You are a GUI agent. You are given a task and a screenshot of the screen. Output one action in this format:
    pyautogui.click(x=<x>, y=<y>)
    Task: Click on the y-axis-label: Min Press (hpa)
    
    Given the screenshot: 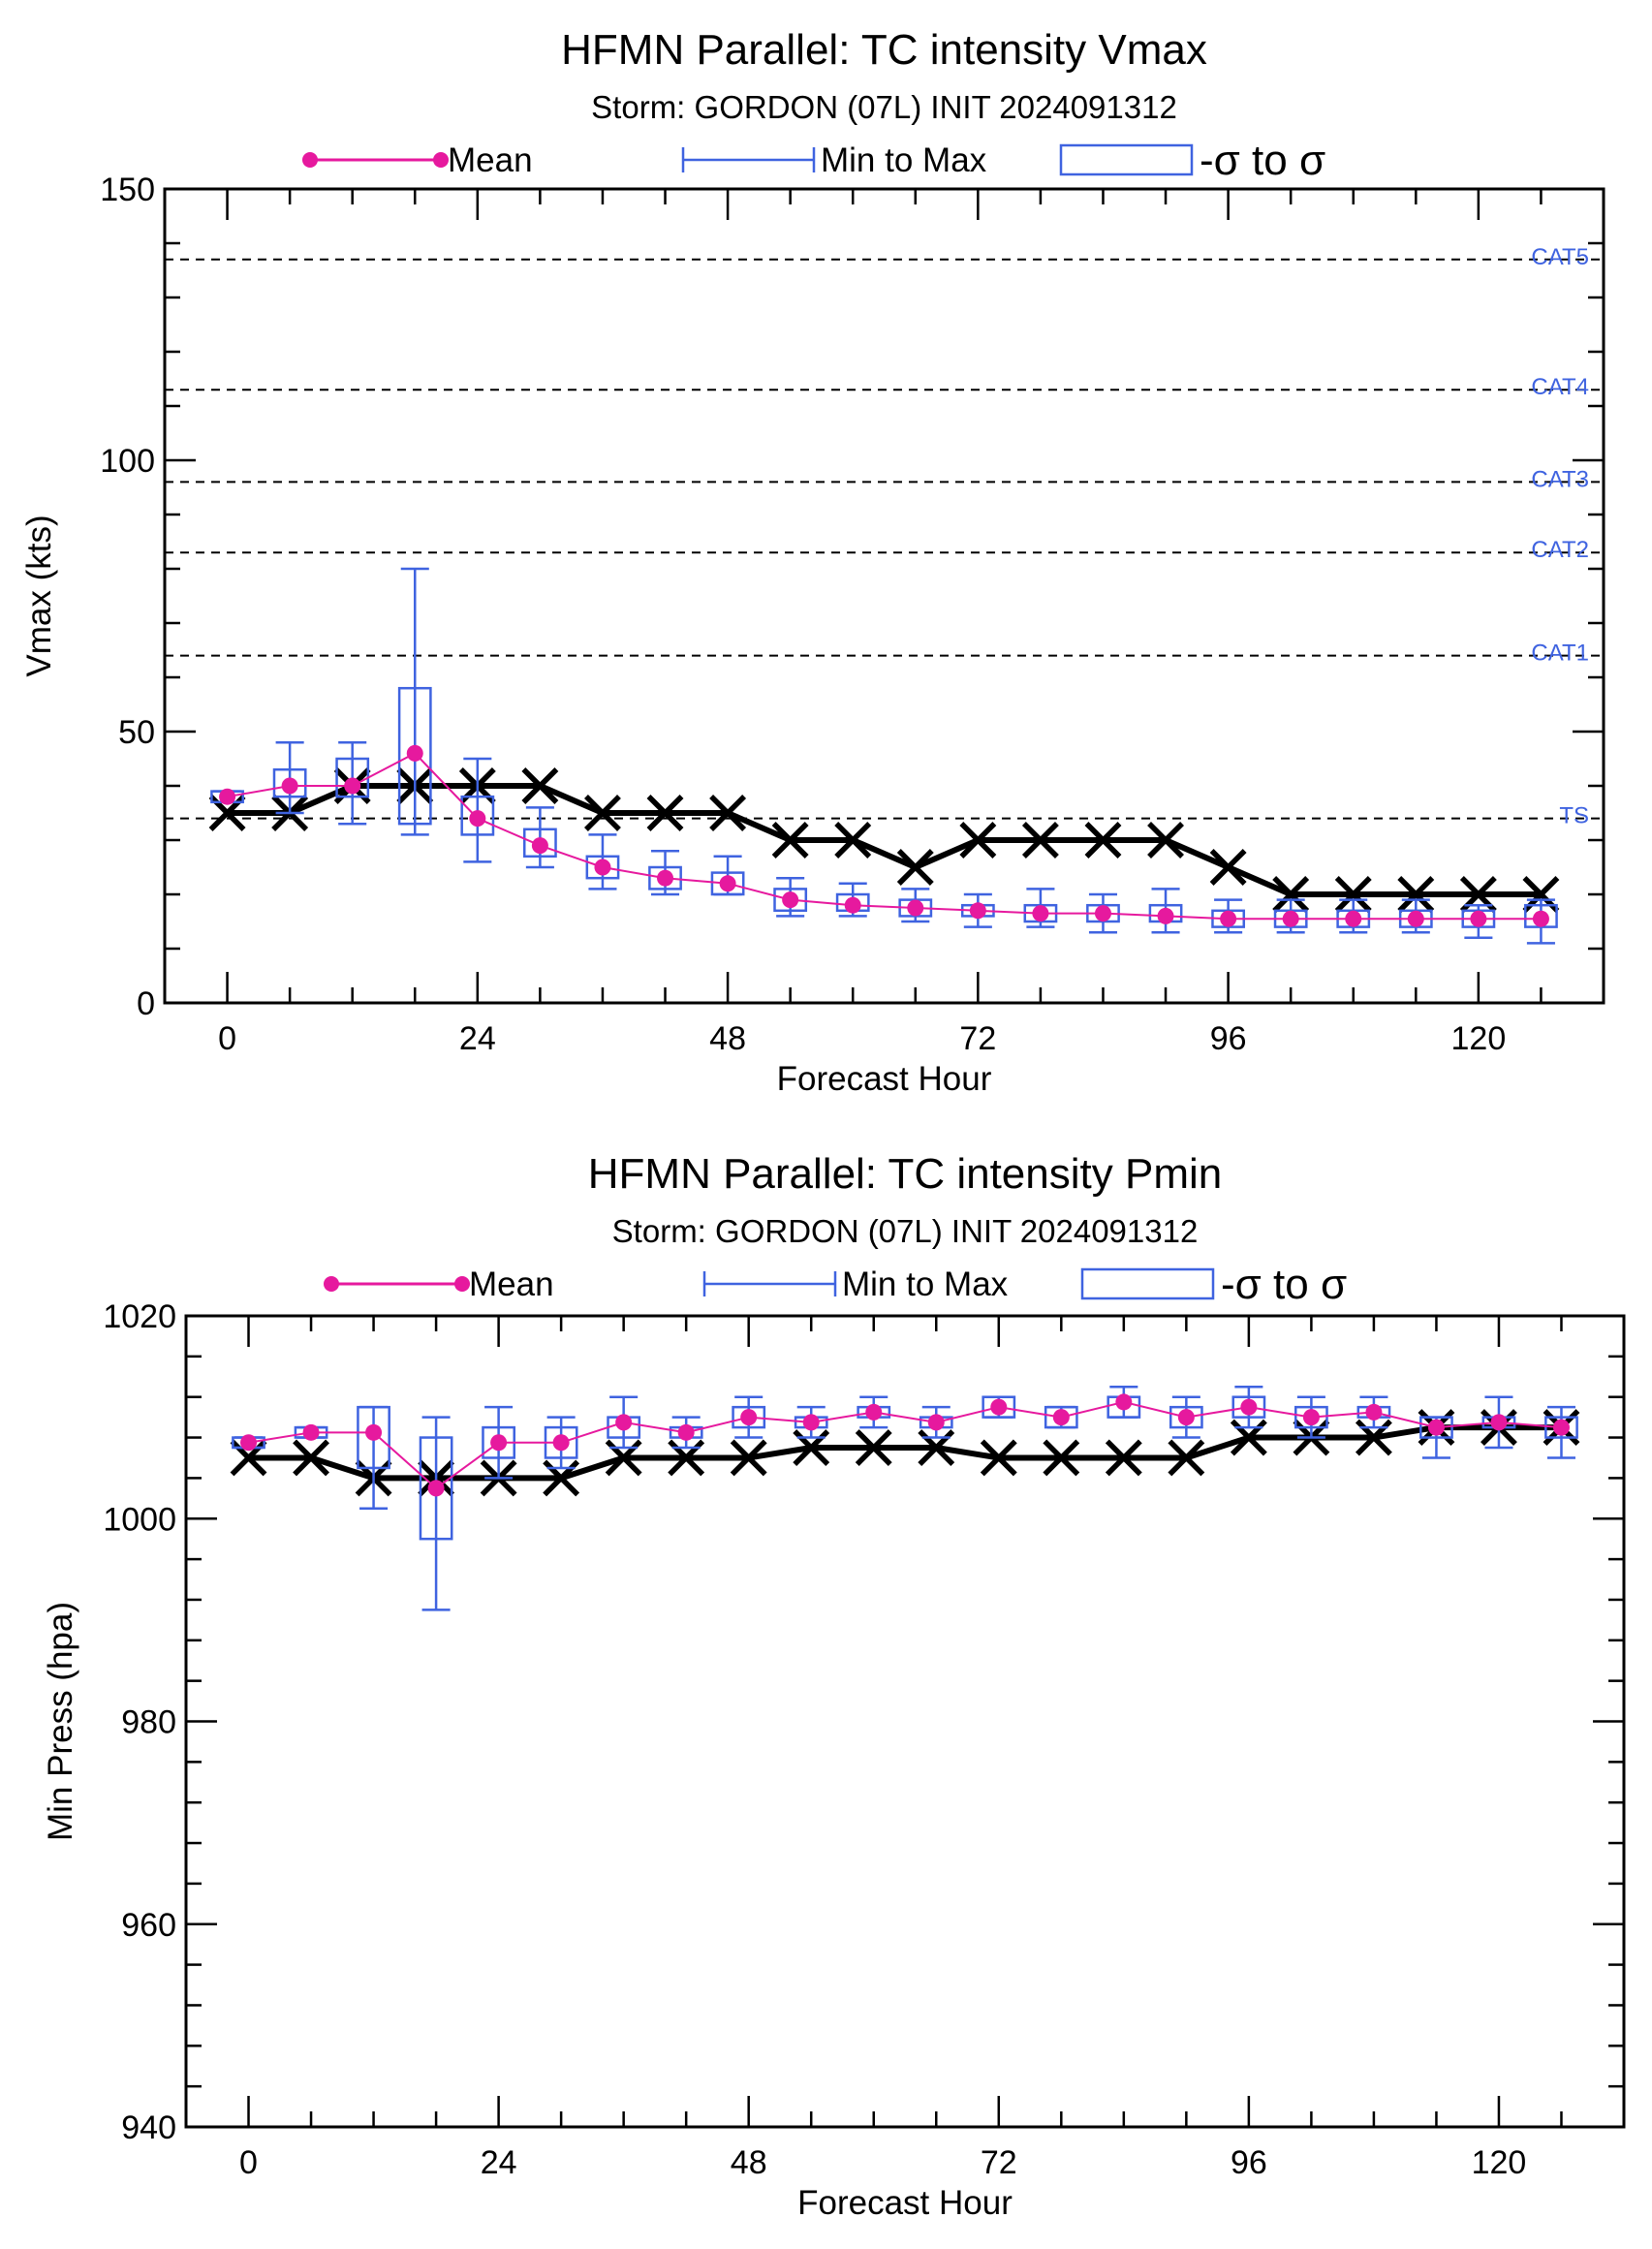 What is the action you would take?
    pyautogui.click(x=60, y=1721)
    